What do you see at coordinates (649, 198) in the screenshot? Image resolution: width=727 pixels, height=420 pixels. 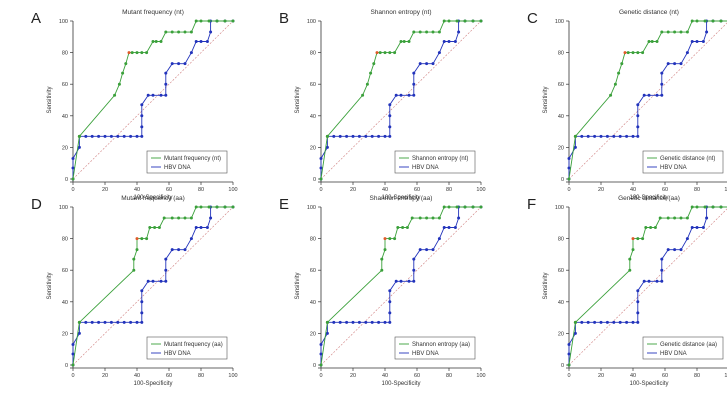 I see `chart-title: Genetic distance (aa)` at bounding box center [649, 198].